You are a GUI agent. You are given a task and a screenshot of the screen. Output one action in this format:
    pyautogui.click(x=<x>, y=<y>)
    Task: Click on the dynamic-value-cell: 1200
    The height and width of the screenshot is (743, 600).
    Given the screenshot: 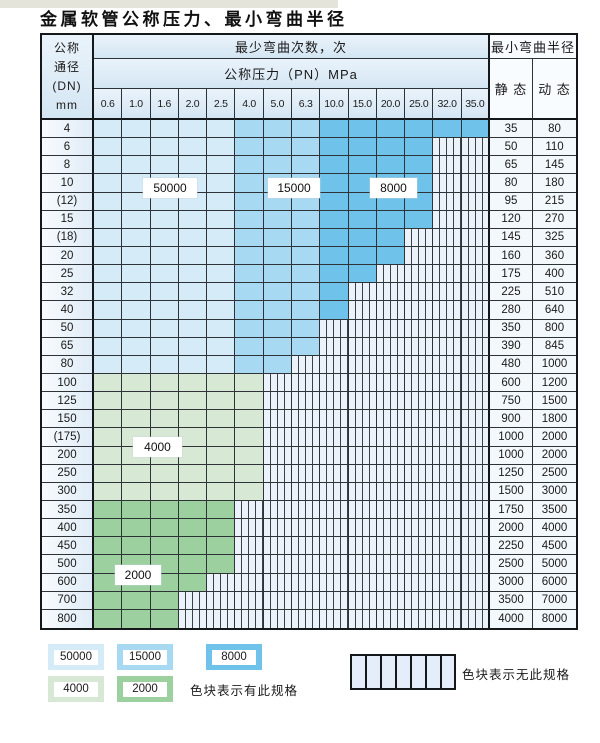 What is the action you would take?
    pyautogui.click(x=554, y=383)
    